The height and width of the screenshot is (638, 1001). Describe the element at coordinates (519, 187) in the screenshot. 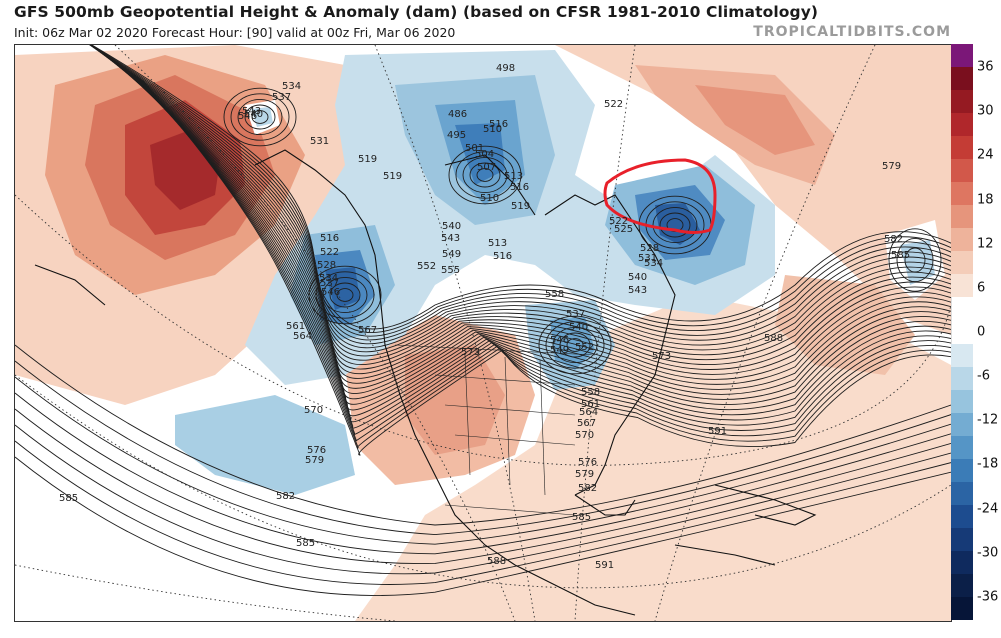

I see `contour-label: 516` at that location.